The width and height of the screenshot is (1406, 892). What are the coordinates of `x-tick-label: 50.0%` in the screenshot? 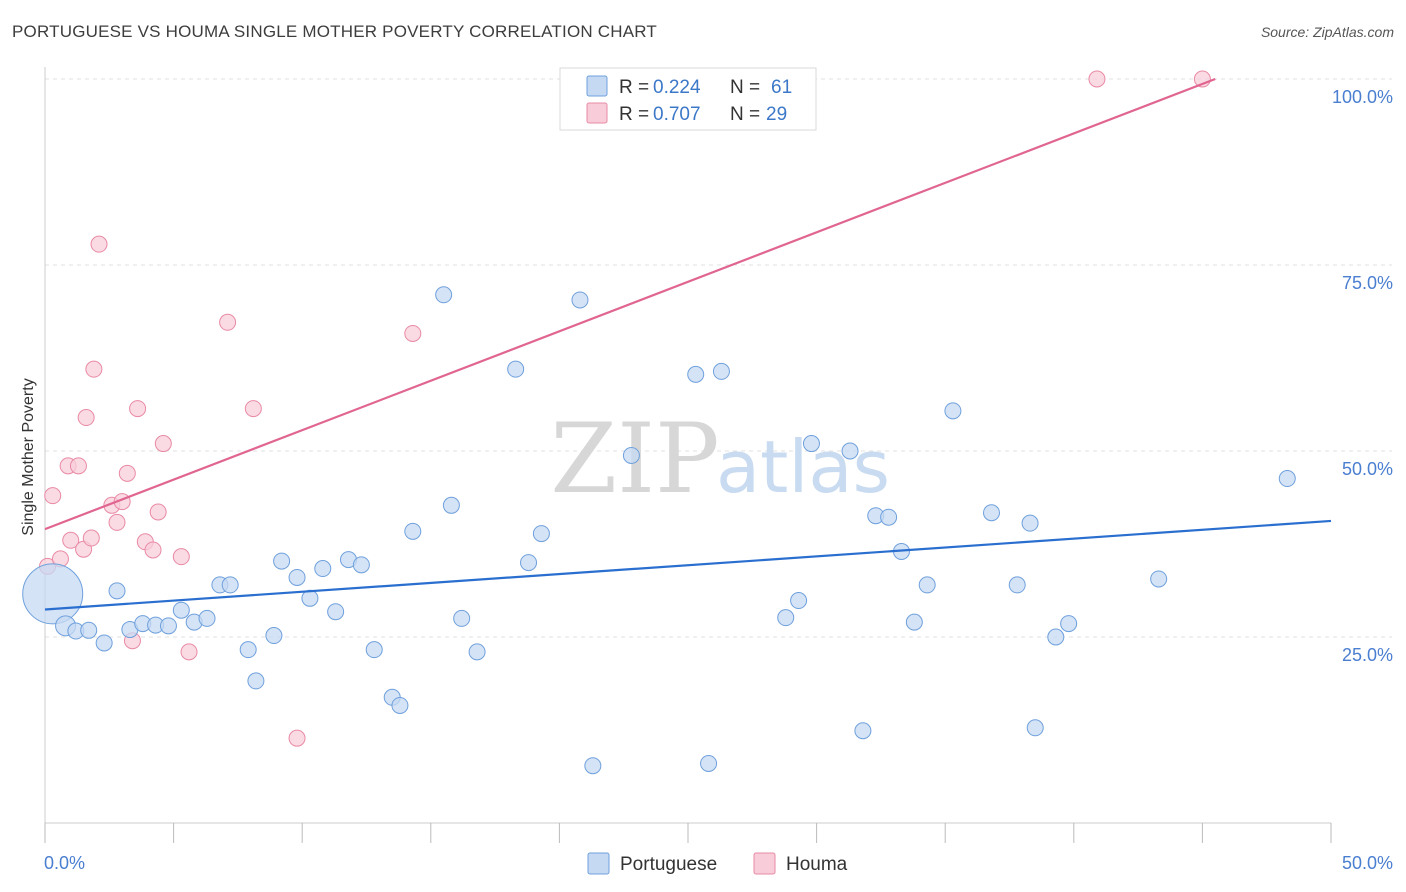 It's located at (1367, 863).